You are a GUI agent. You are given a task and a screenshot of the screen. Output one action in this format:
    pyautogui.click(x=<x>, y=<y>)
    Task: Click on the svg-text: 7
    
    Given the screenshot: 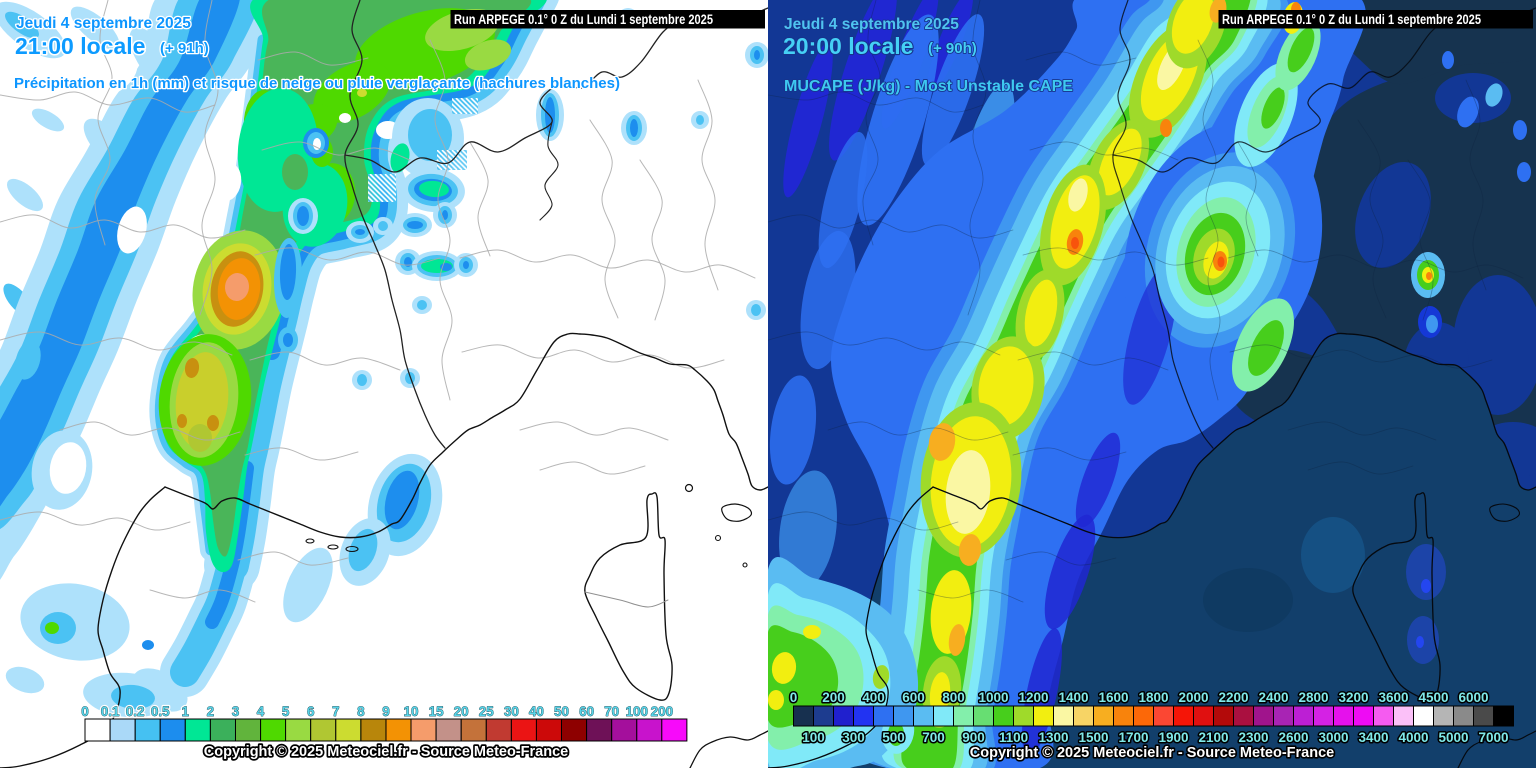 What is the action you would take?
    pyautogui.click(x=336, y=711)
    